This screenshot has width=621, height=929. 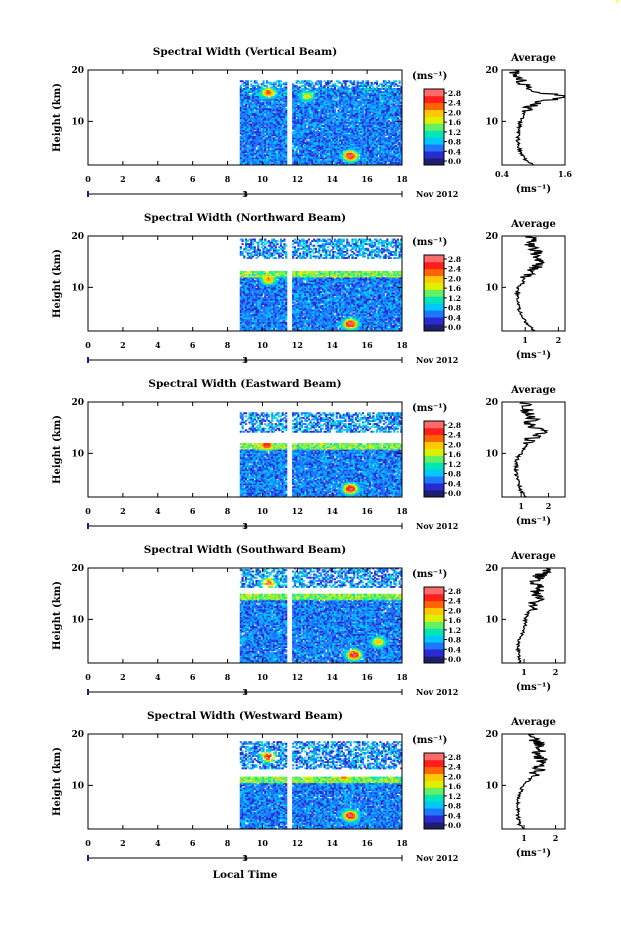 I want to click on corner-marker, so click(x=617, y=1).